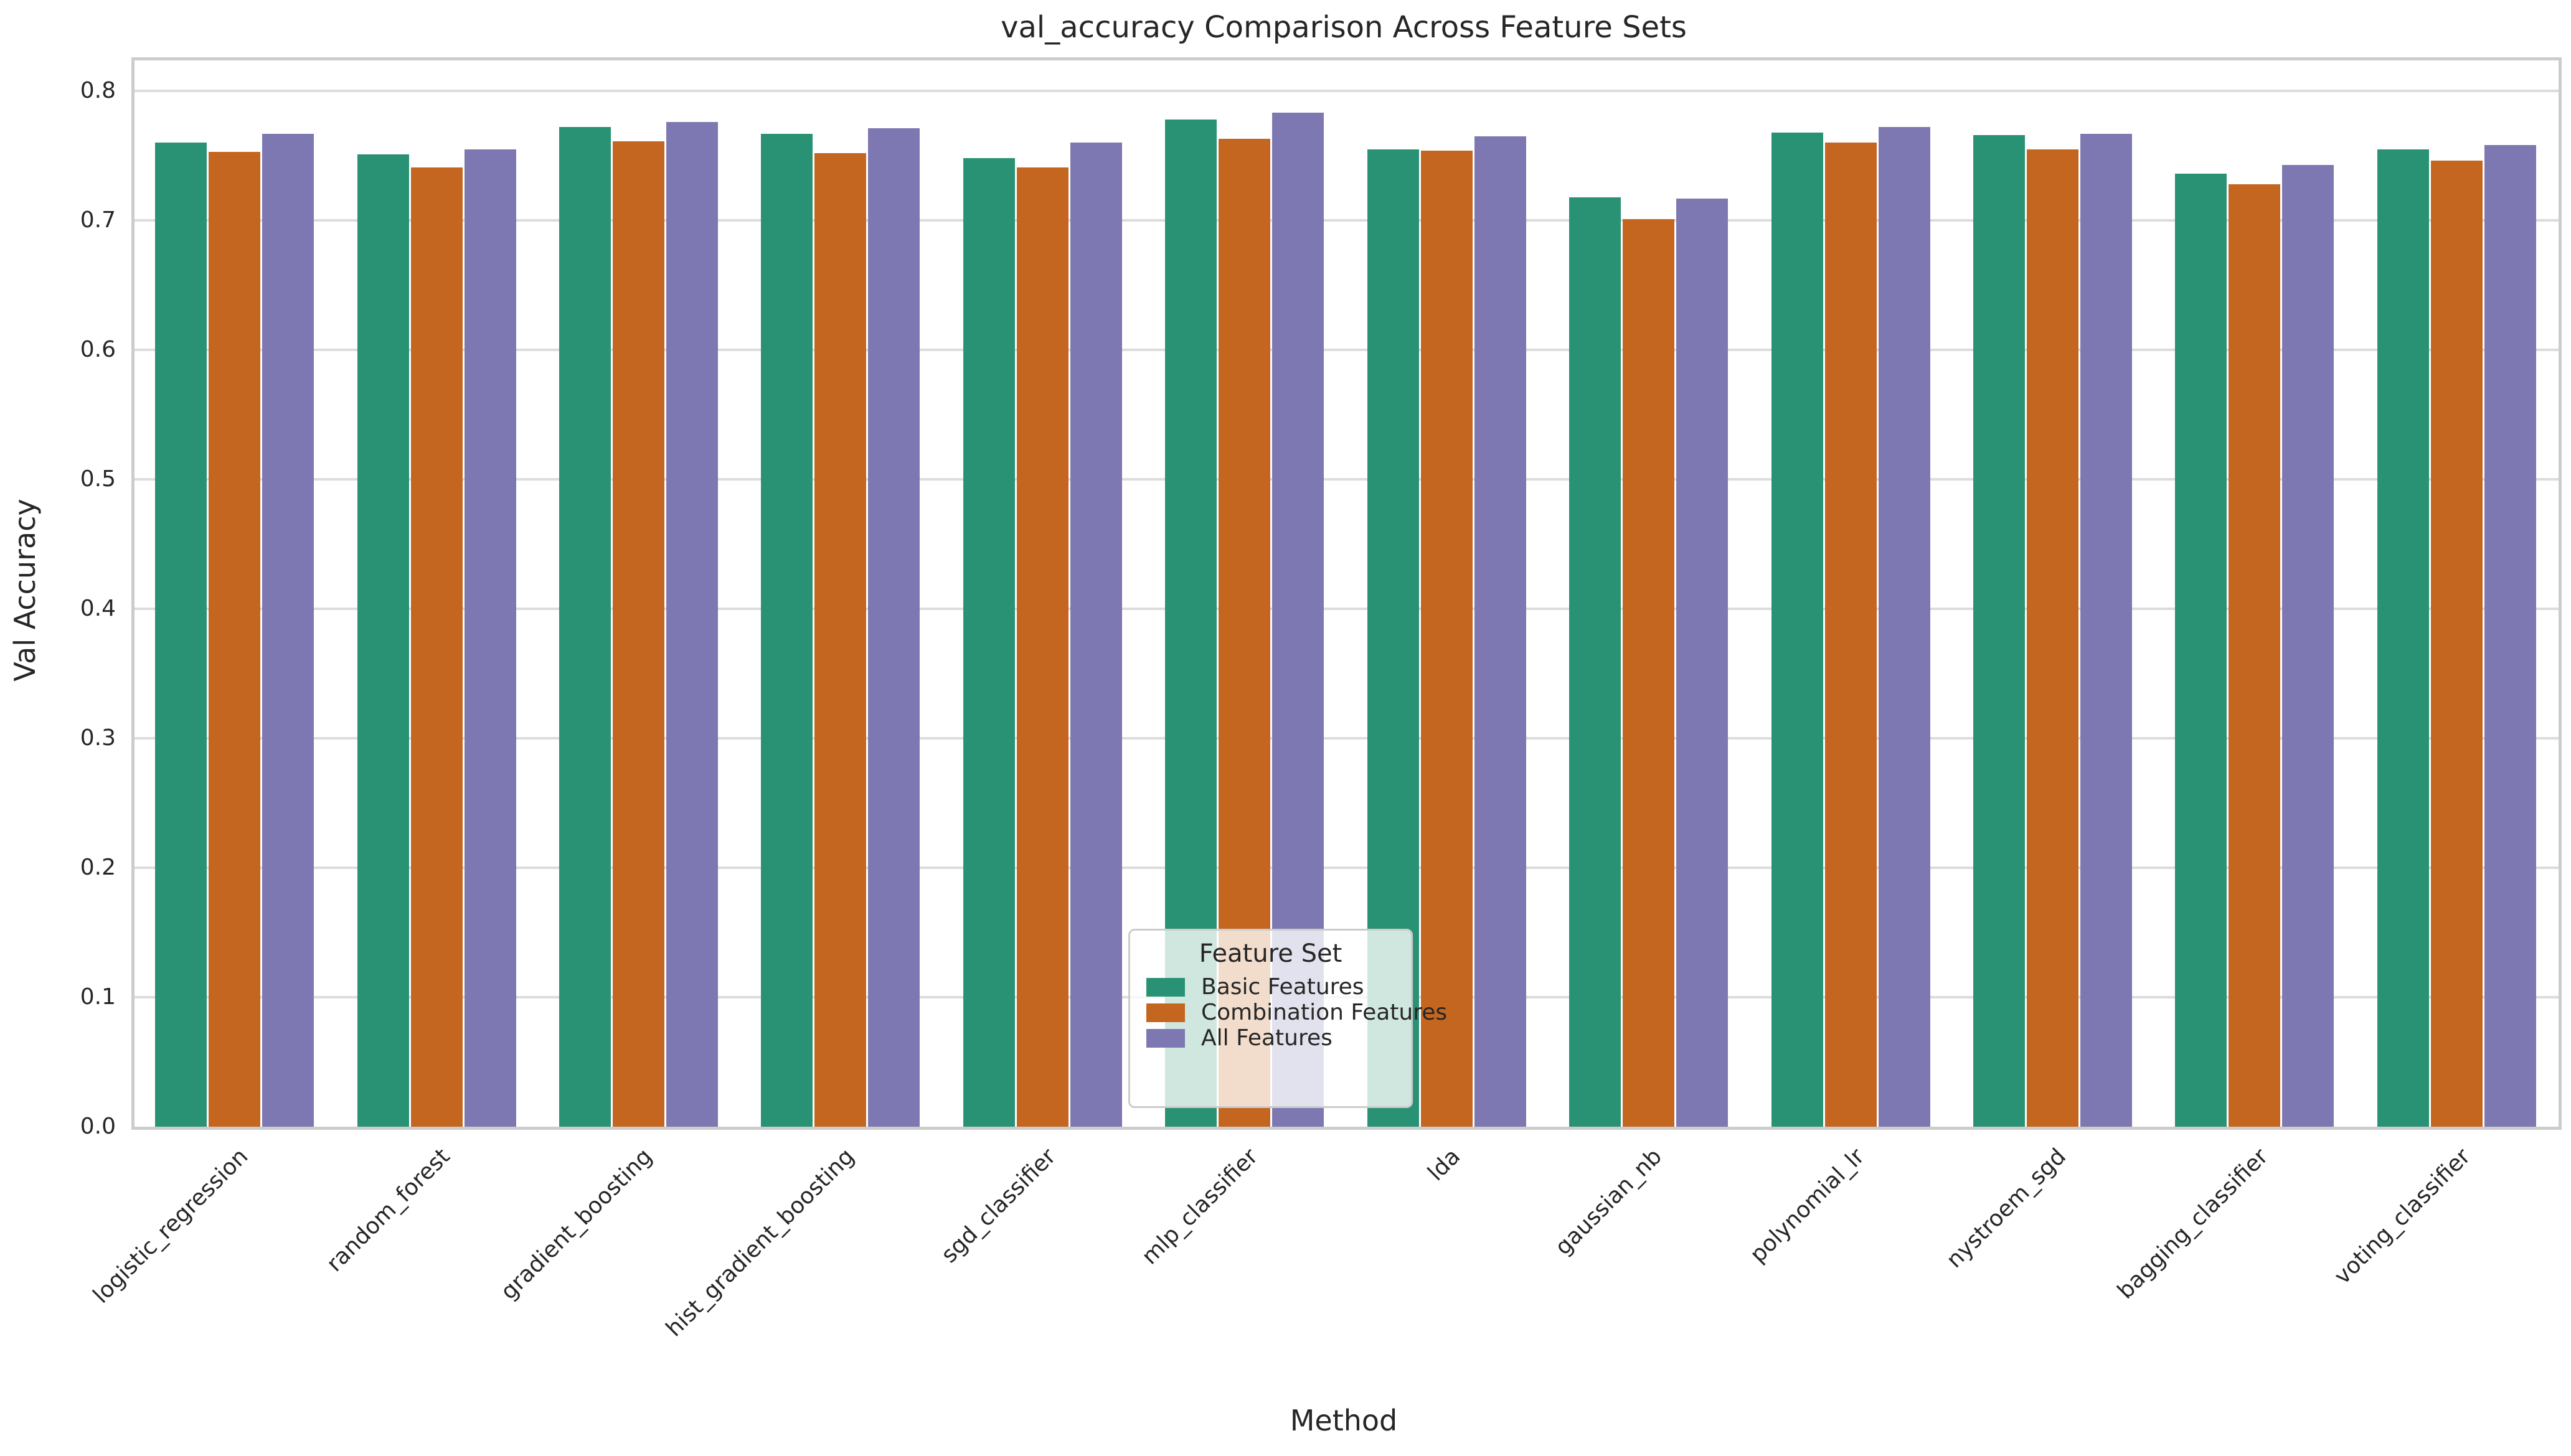 This screenshot has width=2571, height=1456. What do you see at coordinates (1344, 1420) in the screenshot?
I see `x-axis-label: Method` at bounding box center [1344, 1420].